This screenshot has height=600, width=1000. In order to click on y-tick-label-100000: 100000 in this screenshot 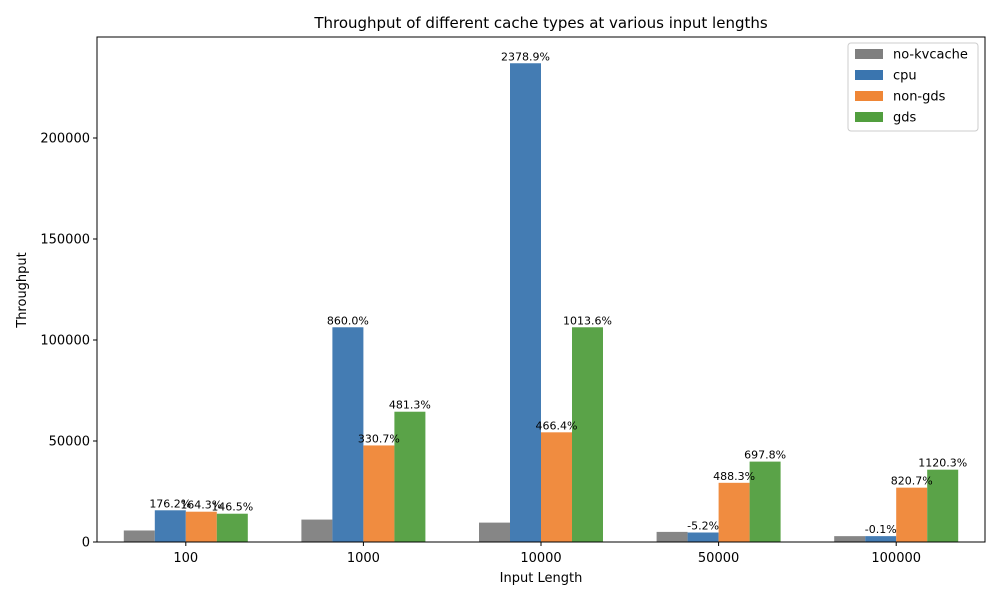, I will do `click(65, 341)`.